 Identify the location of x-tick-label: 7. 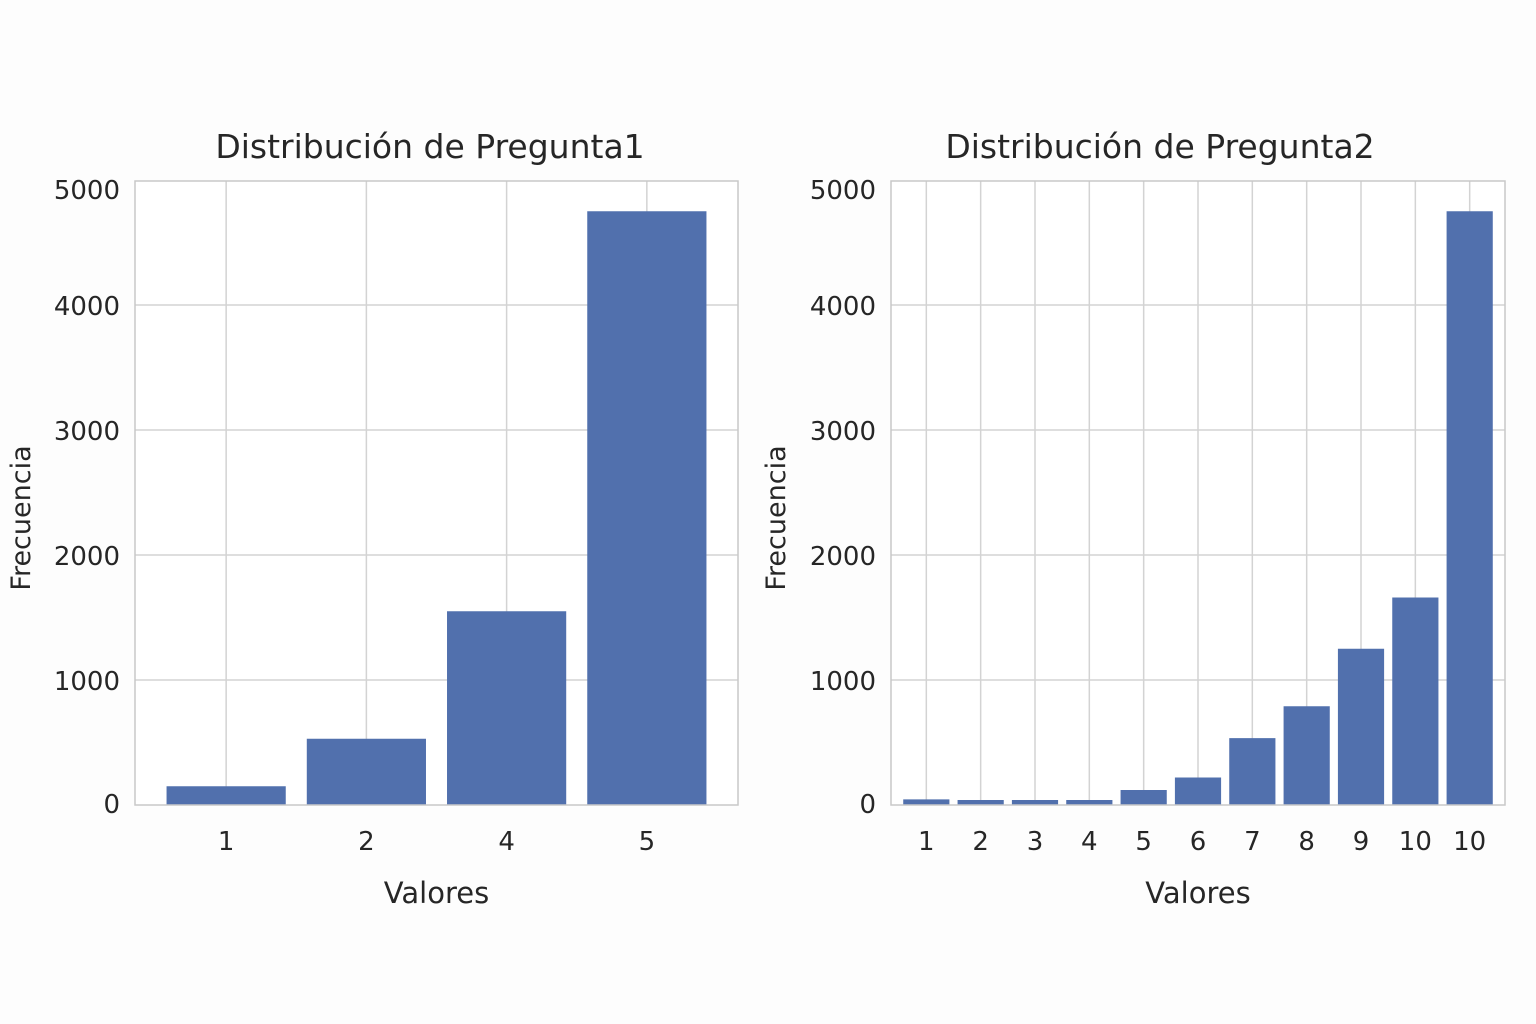
(1252, 842).